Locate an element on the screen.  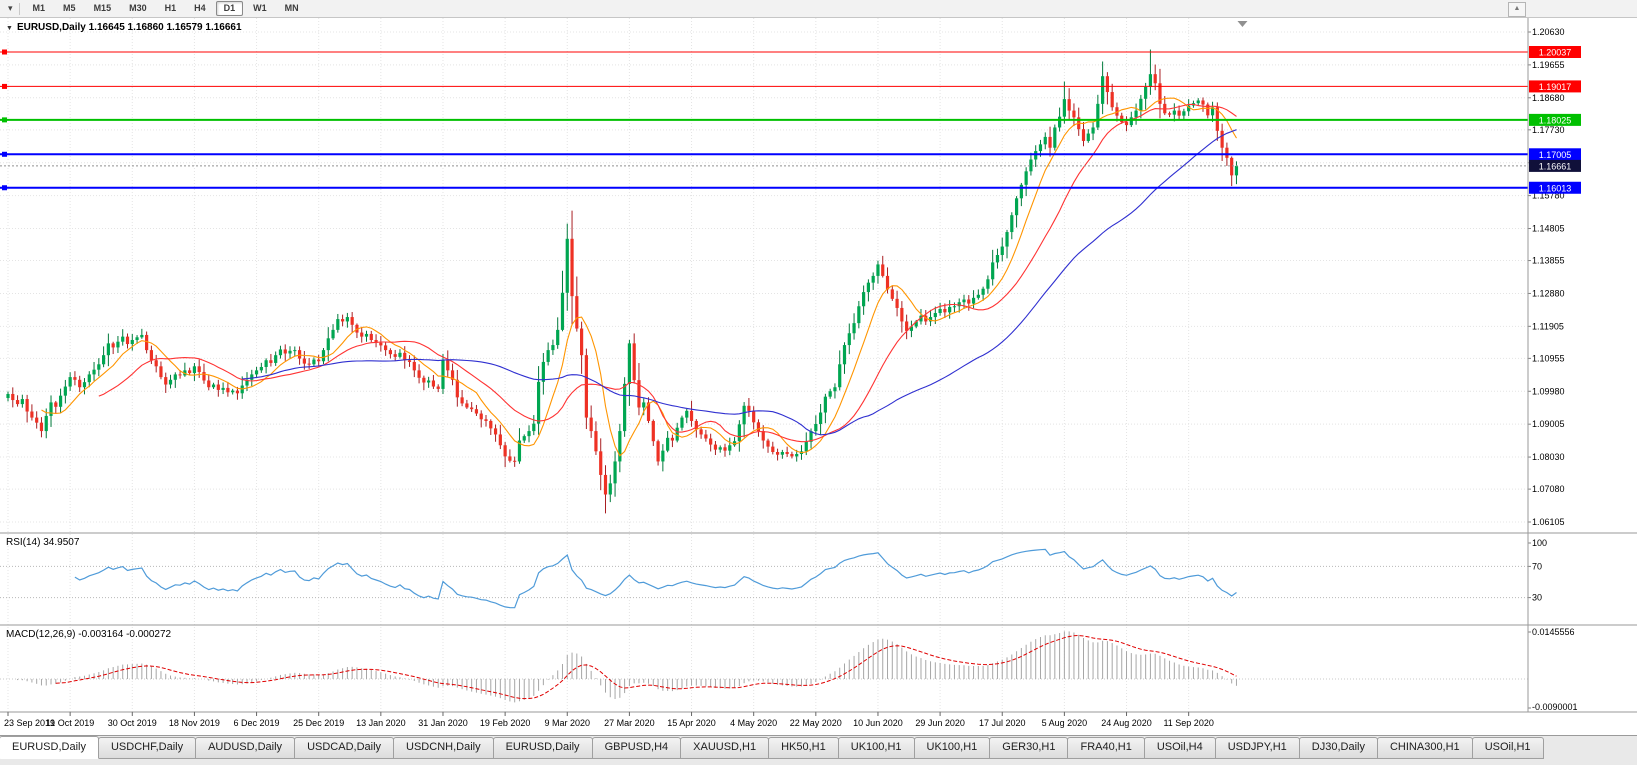
svg-text: 1.16661 is located at coordinates (1555, 166).